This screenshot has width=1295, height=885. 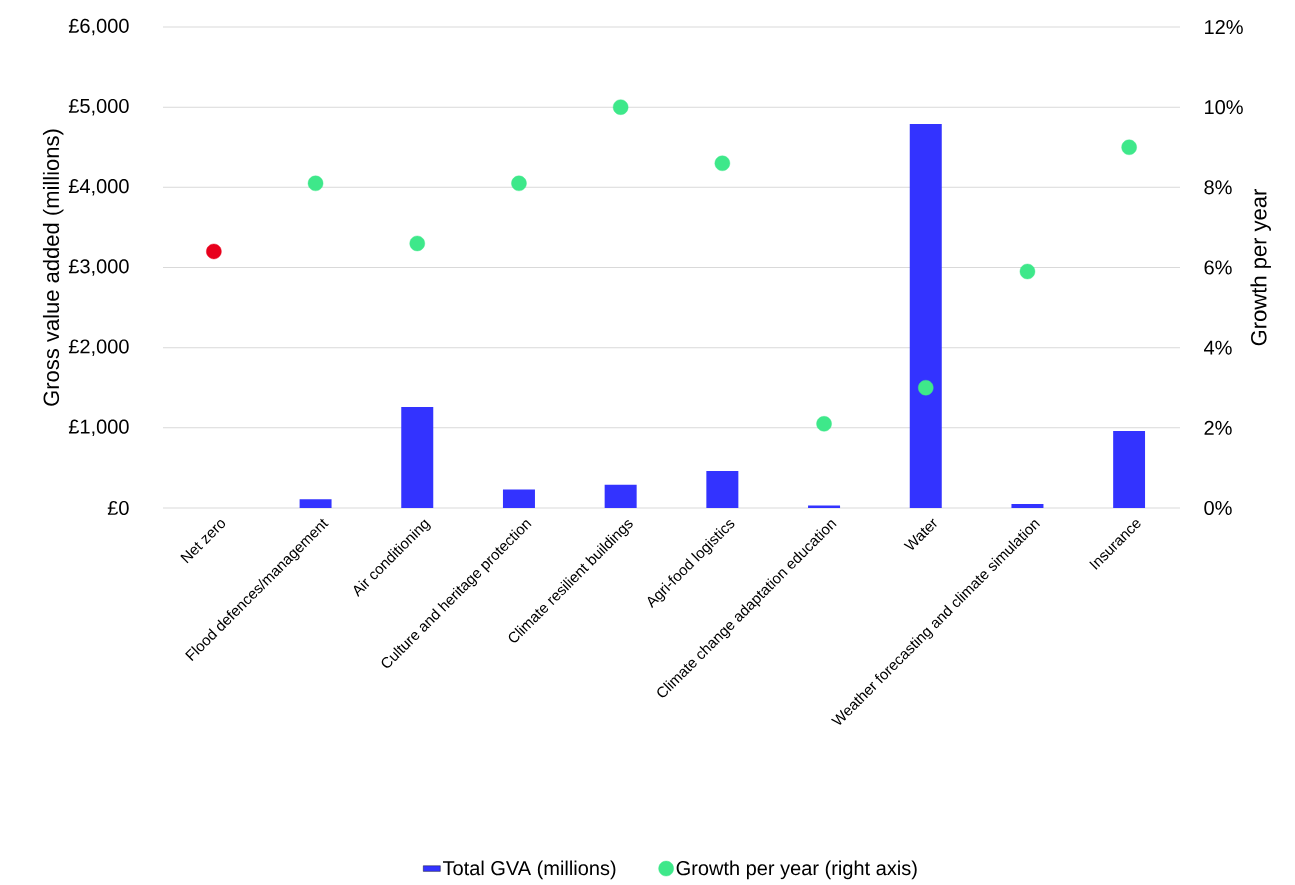 What do you see at coordinates (53, 267) in the screenshot?
I see `y-axis-title: Gross value added (millions)` at bounding box center [53, 267].